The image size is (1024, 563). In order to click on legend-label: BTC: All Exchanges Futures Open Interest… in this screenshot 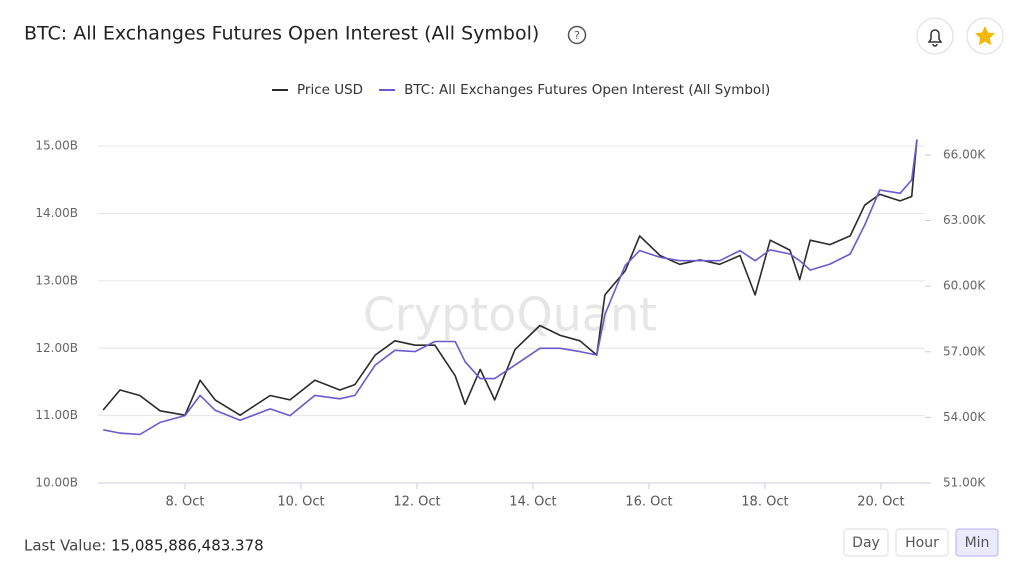, I will do `click(587, 90)`.